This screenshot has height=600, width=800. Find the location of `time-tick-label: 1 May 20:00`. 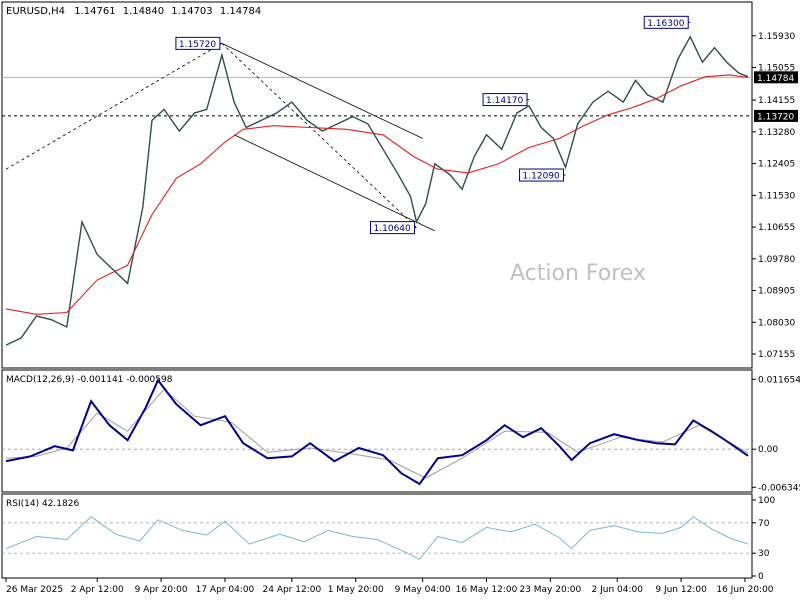

time-tick-label: 1 May 20:00 is located at coordinates (356, 590).